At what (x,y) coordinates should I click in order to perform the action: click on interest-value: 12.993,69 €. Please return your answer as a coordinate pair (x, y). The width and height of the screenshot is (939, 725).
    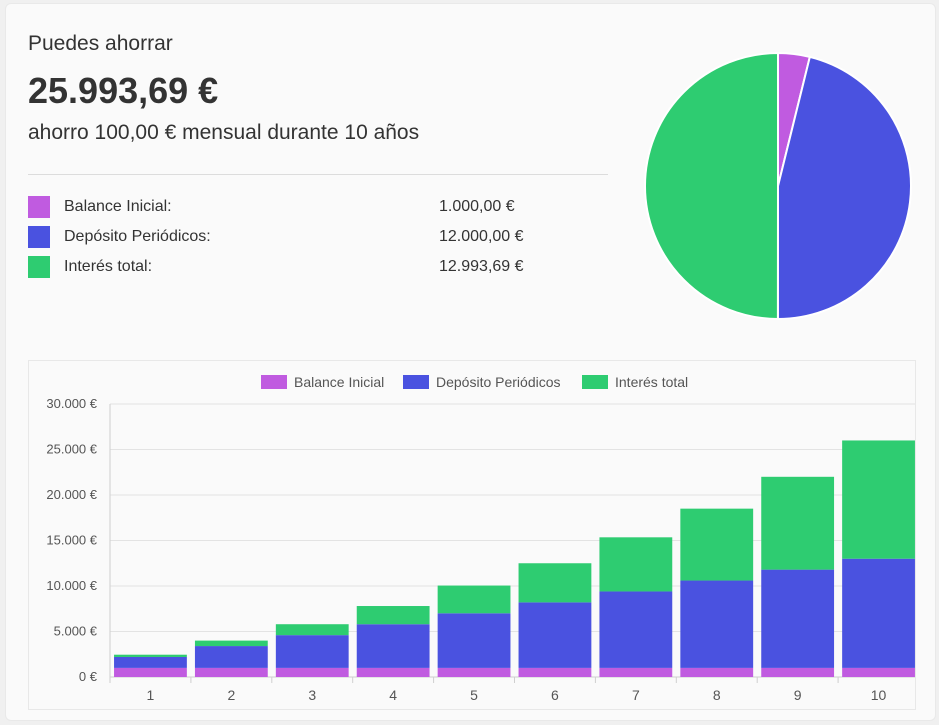
    Looking at the image, I should click on (481, 266).